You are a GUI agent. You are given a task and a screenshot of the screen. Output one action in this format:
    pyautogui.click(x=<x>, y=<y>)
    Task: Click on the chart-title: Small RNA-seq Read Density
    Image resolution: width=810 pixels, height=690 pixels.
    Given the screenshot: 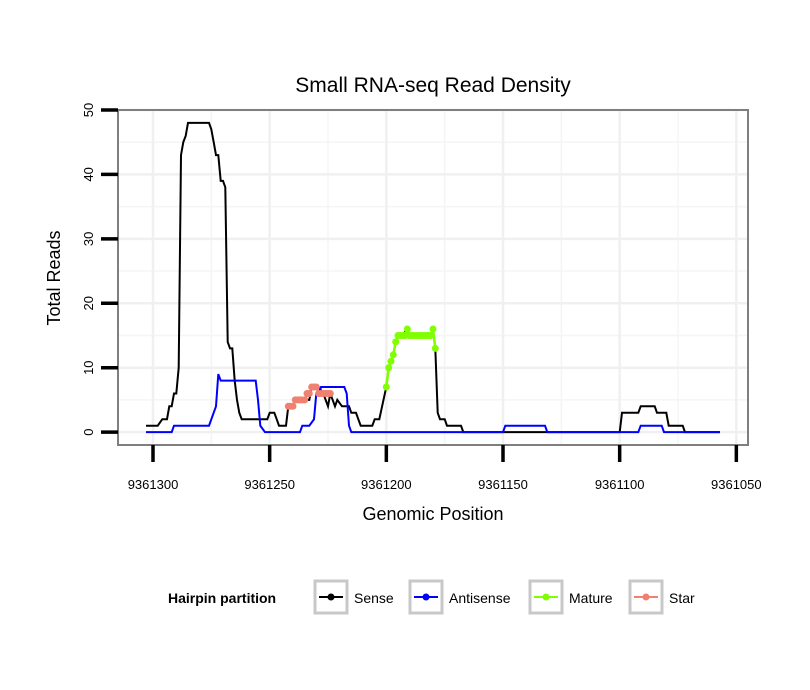 What is the action you would take?
    pyautogui.click(x=433, y=85)
    